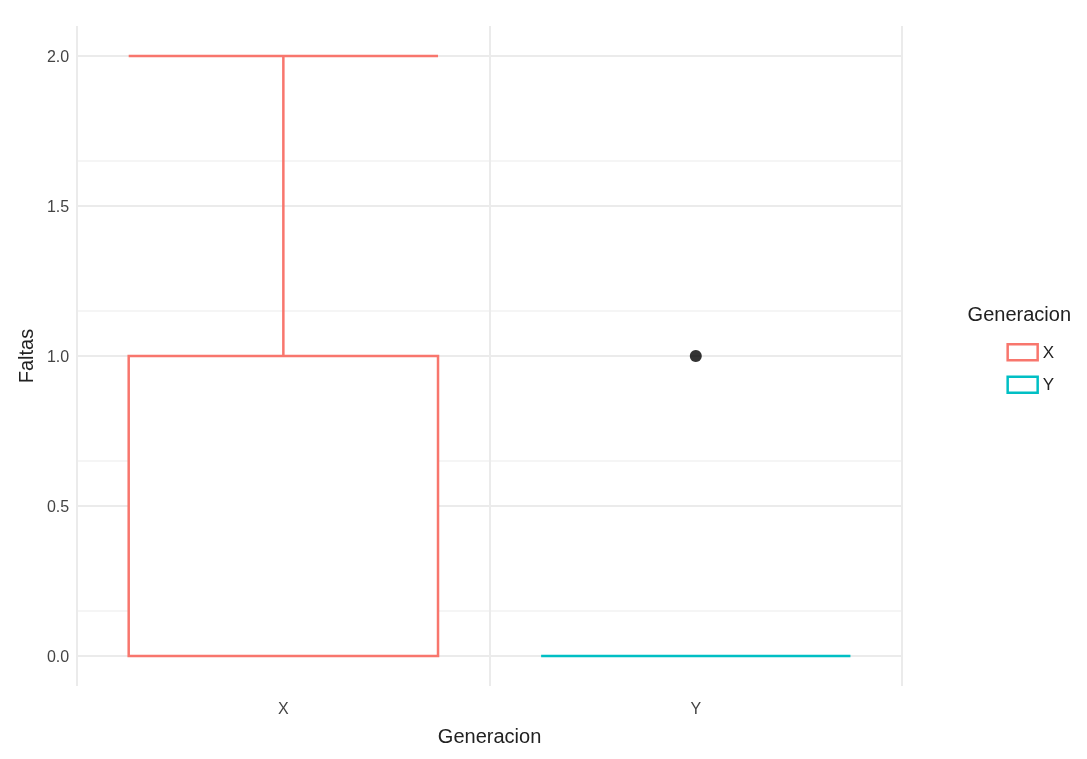 The width and height of the screenshot is (1087, 759). What do you see at coordinates (58, 656) in the screenshot?
I see `y-tick-label: 0.0` at bounding box center [58, 656].